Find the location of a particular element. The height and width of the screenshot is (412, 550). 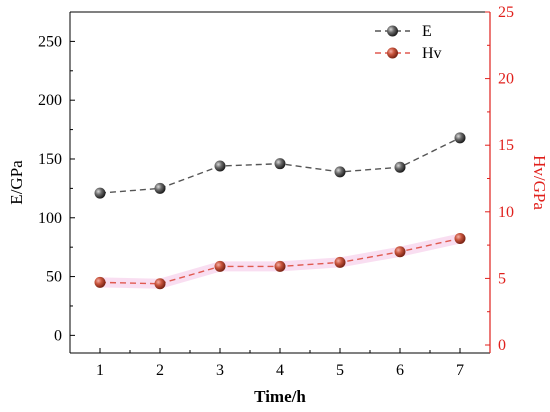

left-y-axis-title: E/GPa is located at coordinates (16, 182).